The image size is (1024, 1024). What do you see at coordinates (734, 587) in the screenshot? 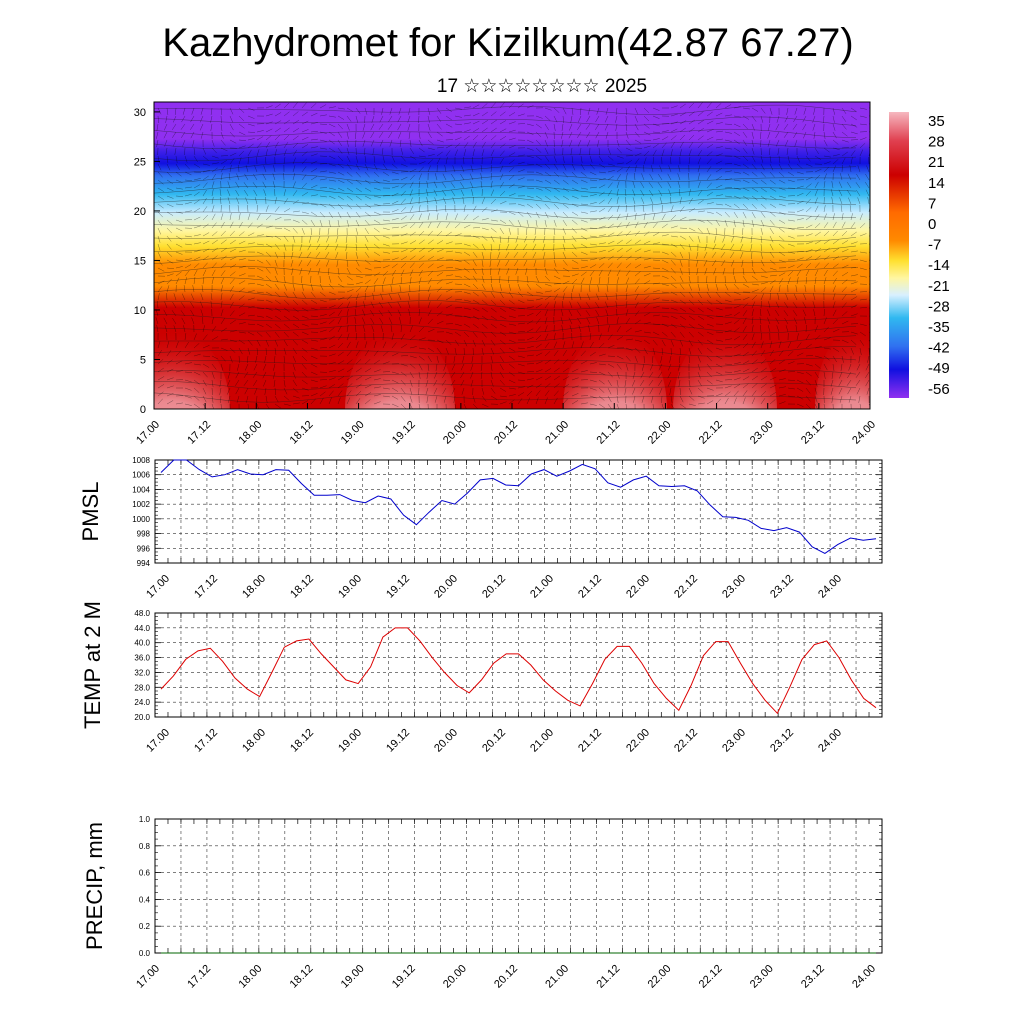
I see `x-tick-label-12: 23.00` at bounding box center [734, 587].